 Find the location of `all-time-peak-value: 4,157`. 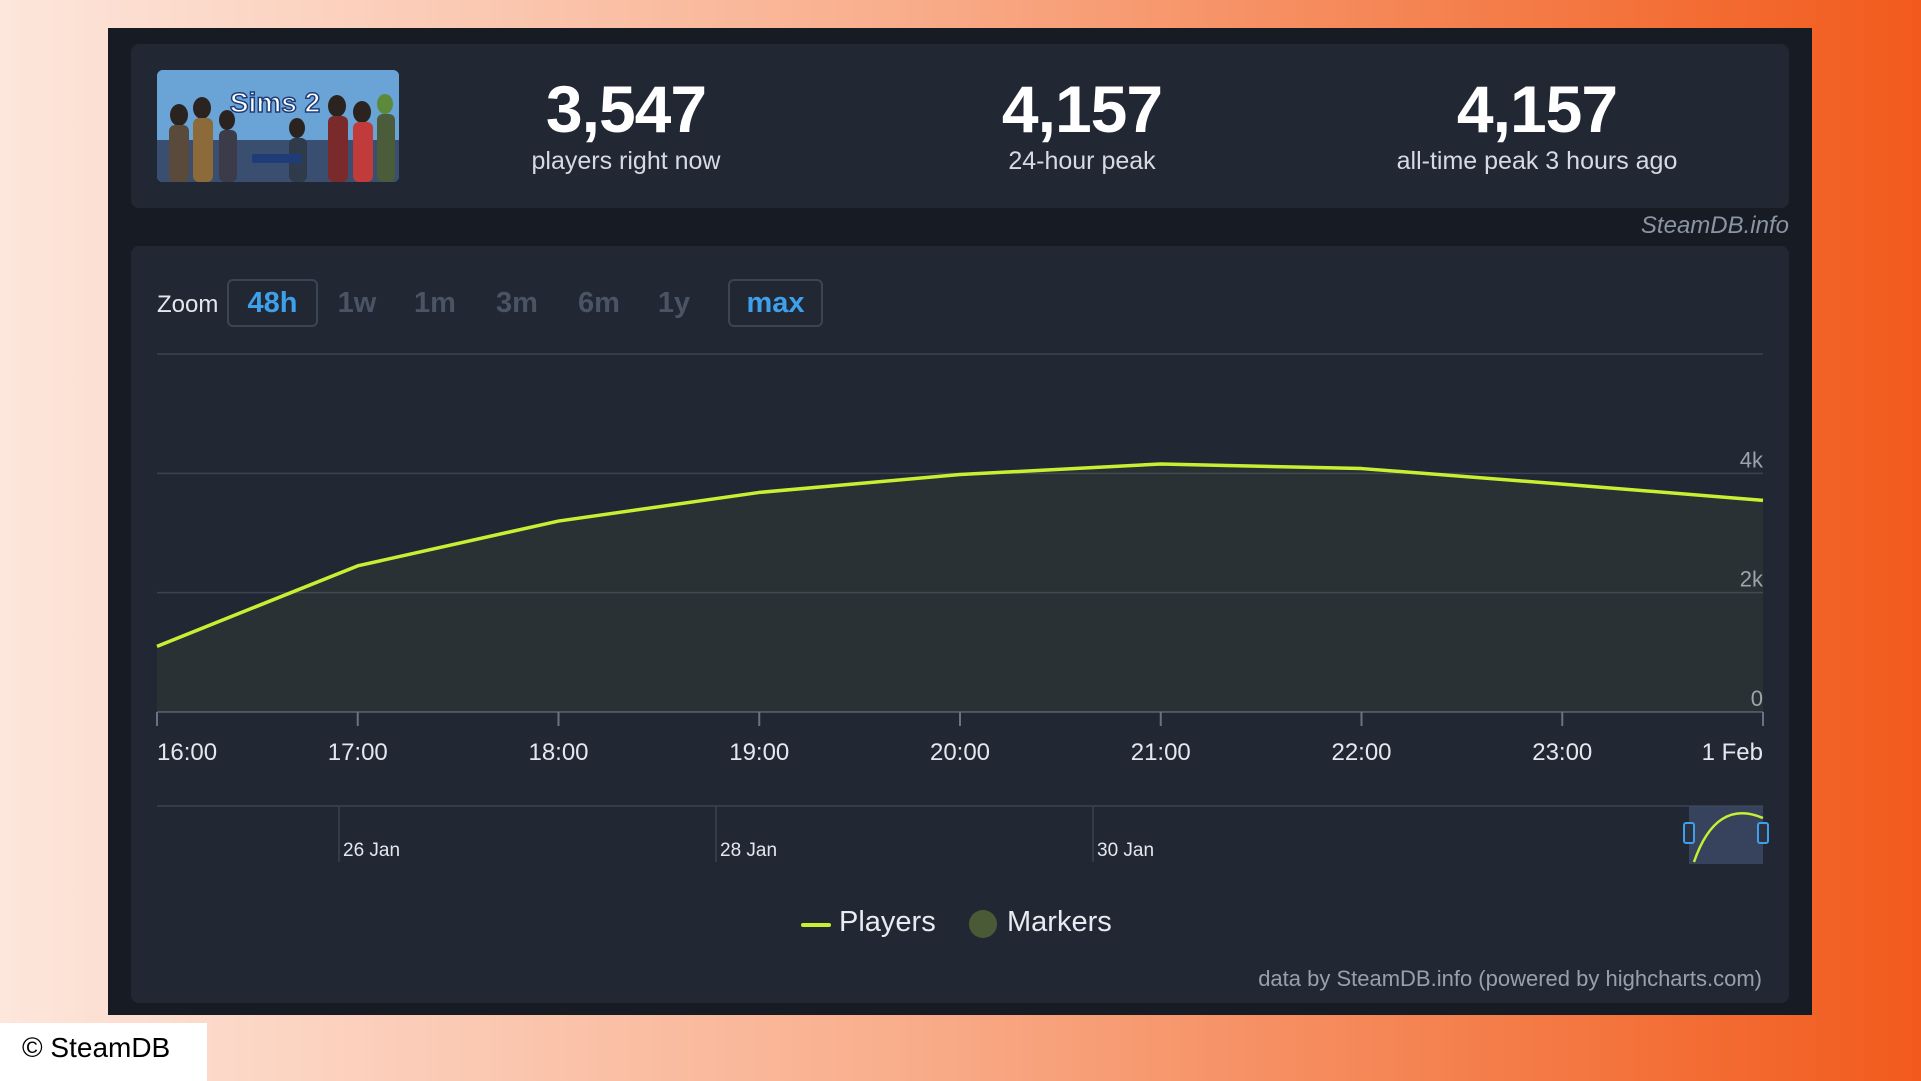

all-time-peak-value: 4,157 is located at coordinates (1537, 109).